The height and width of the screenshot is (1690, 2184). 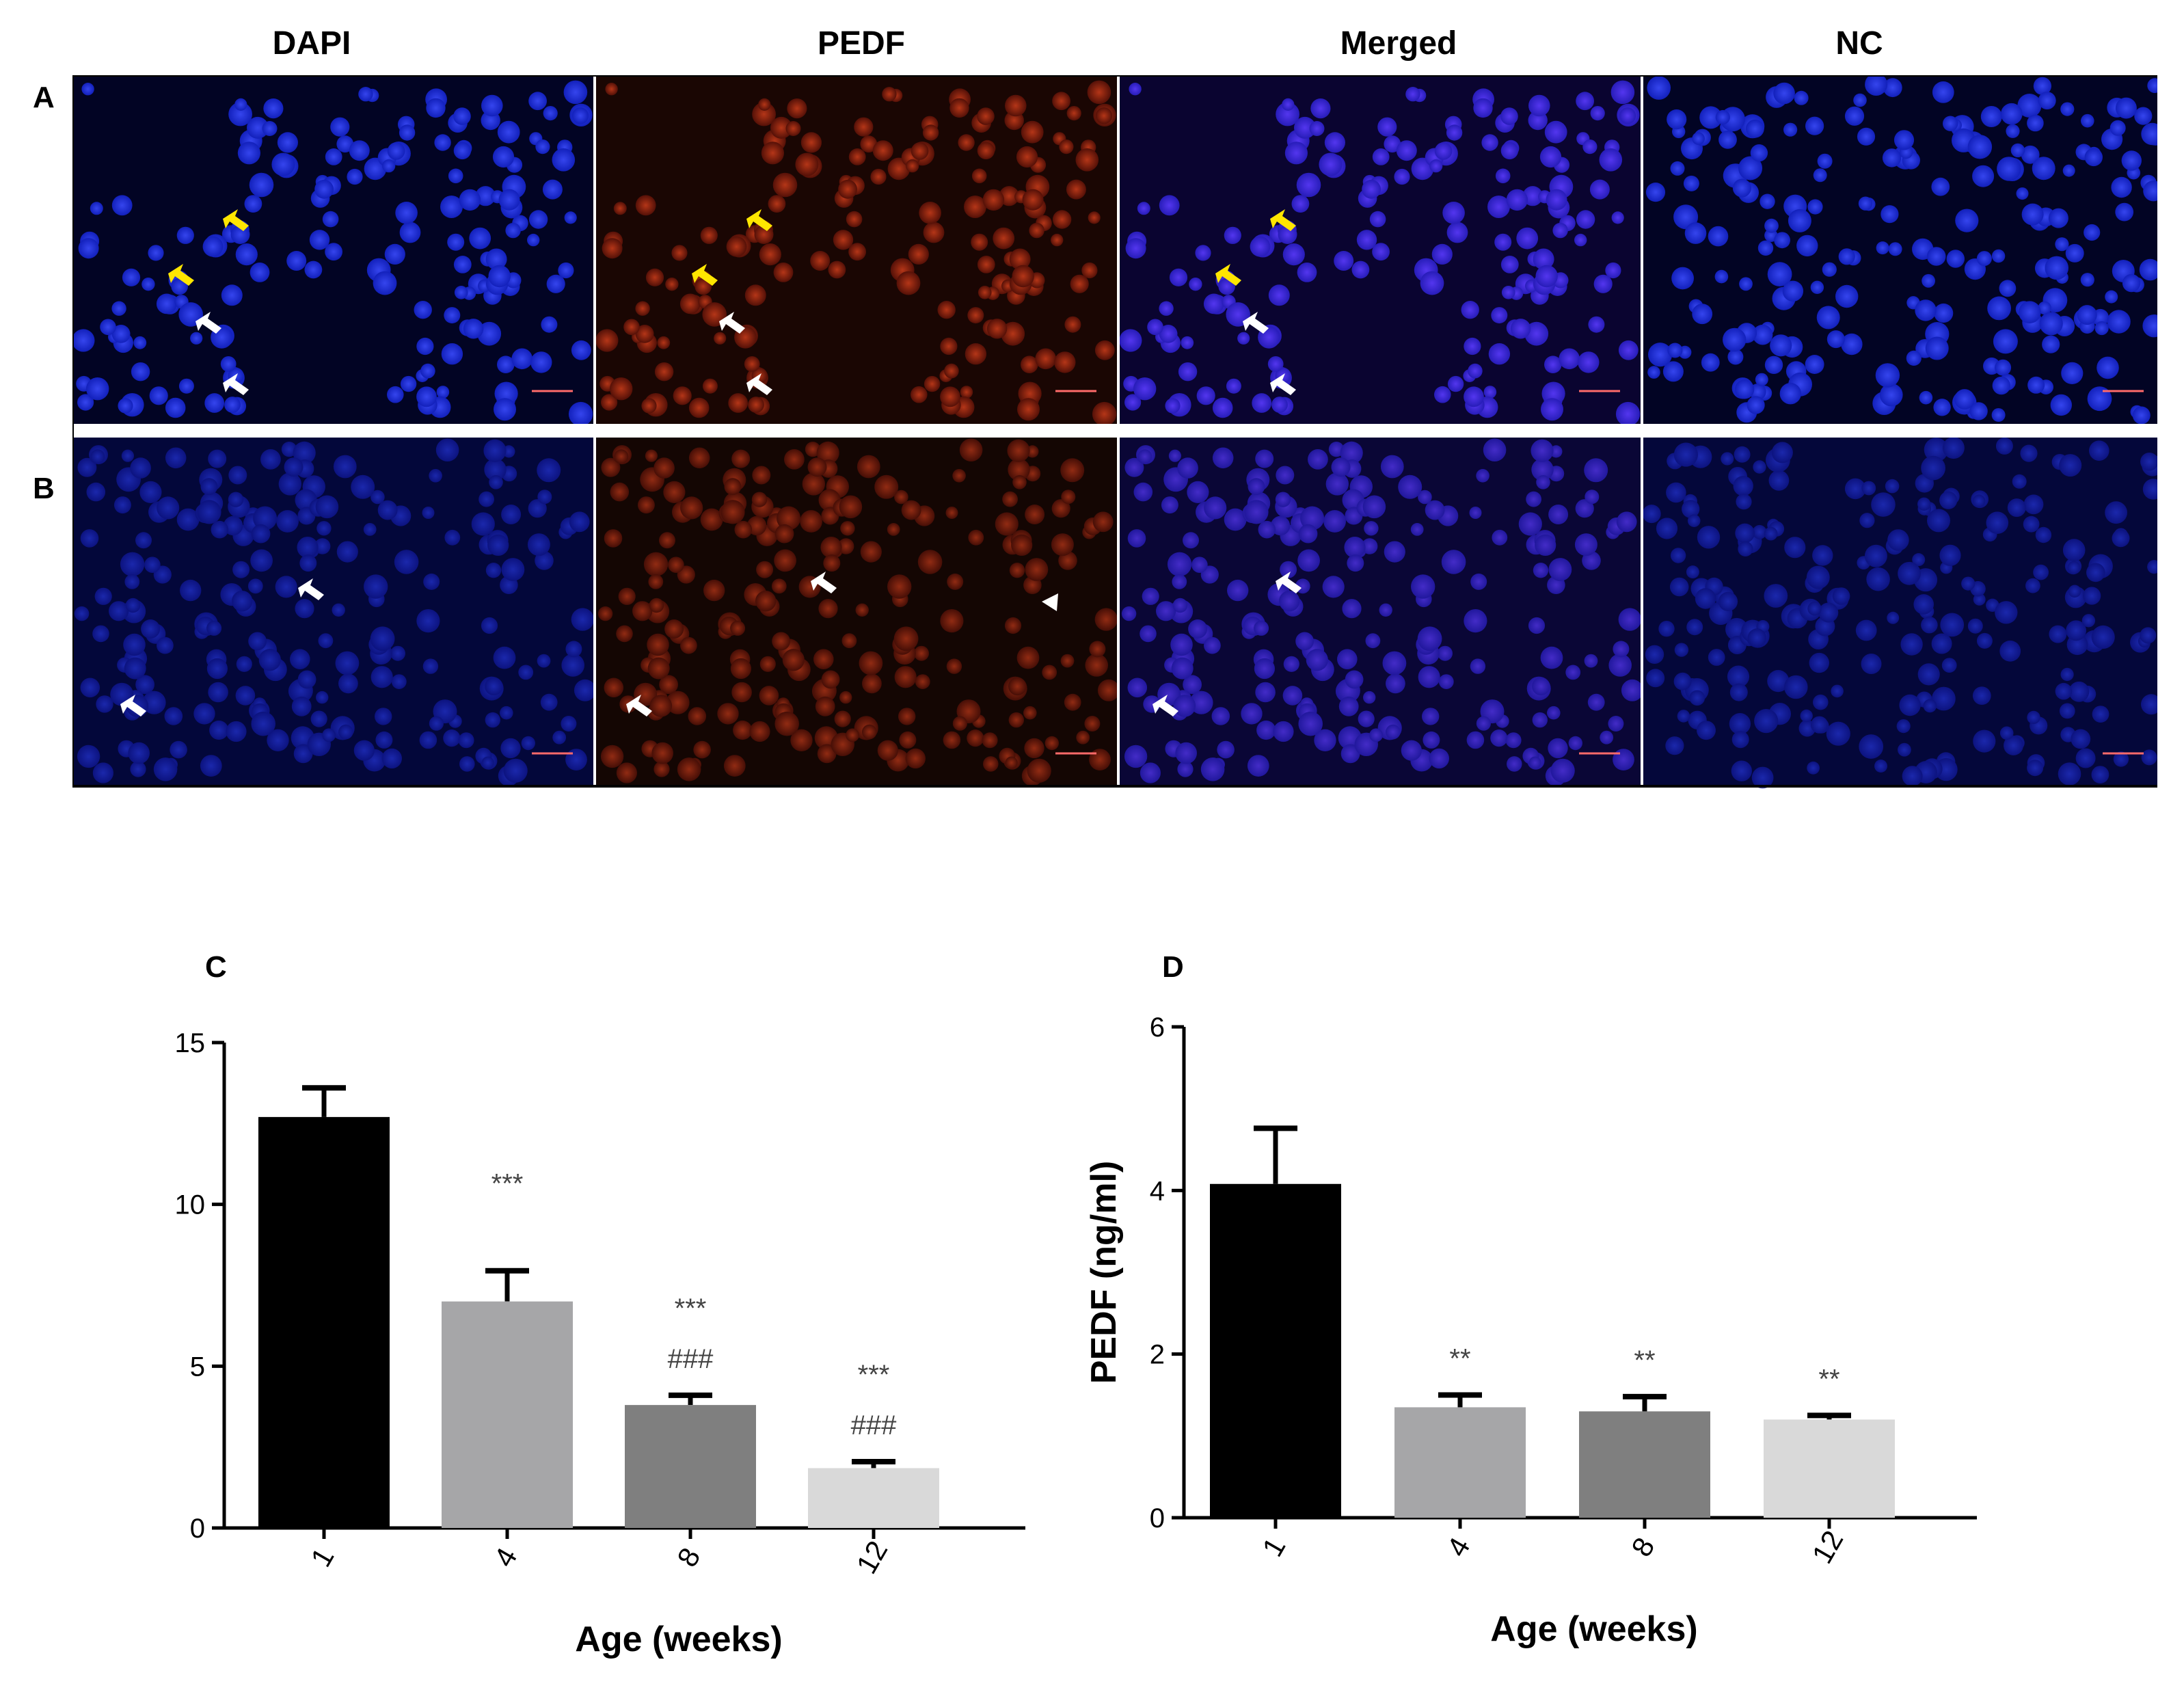 What do you see at coordinates (861, 43) in the screenshot?
I see `column-title-pedf: PEDF` at bounding box center [861, 43].